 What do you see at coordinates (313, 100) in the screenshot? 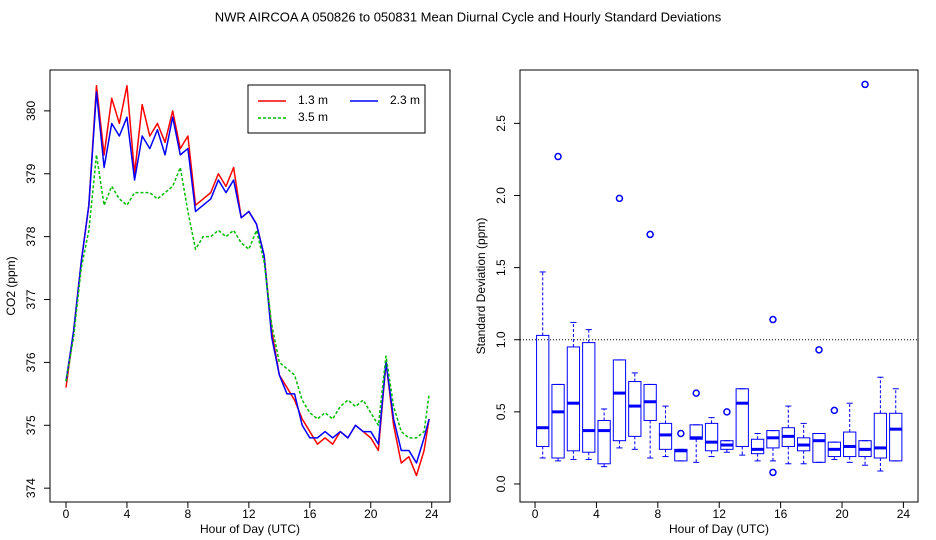
I see `legend-label: 1.3 m` at bounding box center [313, 100].